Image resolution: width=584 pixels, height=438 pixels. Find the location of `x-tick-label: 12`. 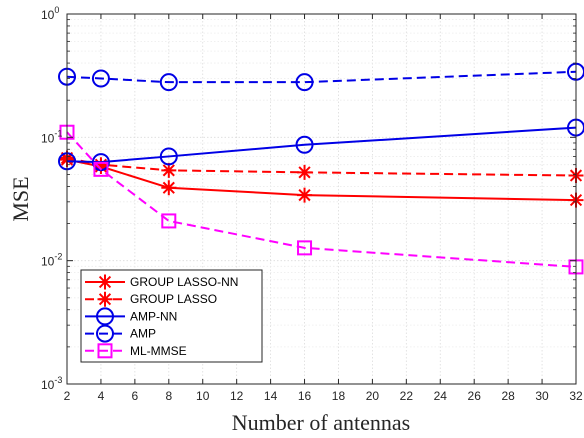

x-tick-label: 12 is located at coordinates (237, 396).